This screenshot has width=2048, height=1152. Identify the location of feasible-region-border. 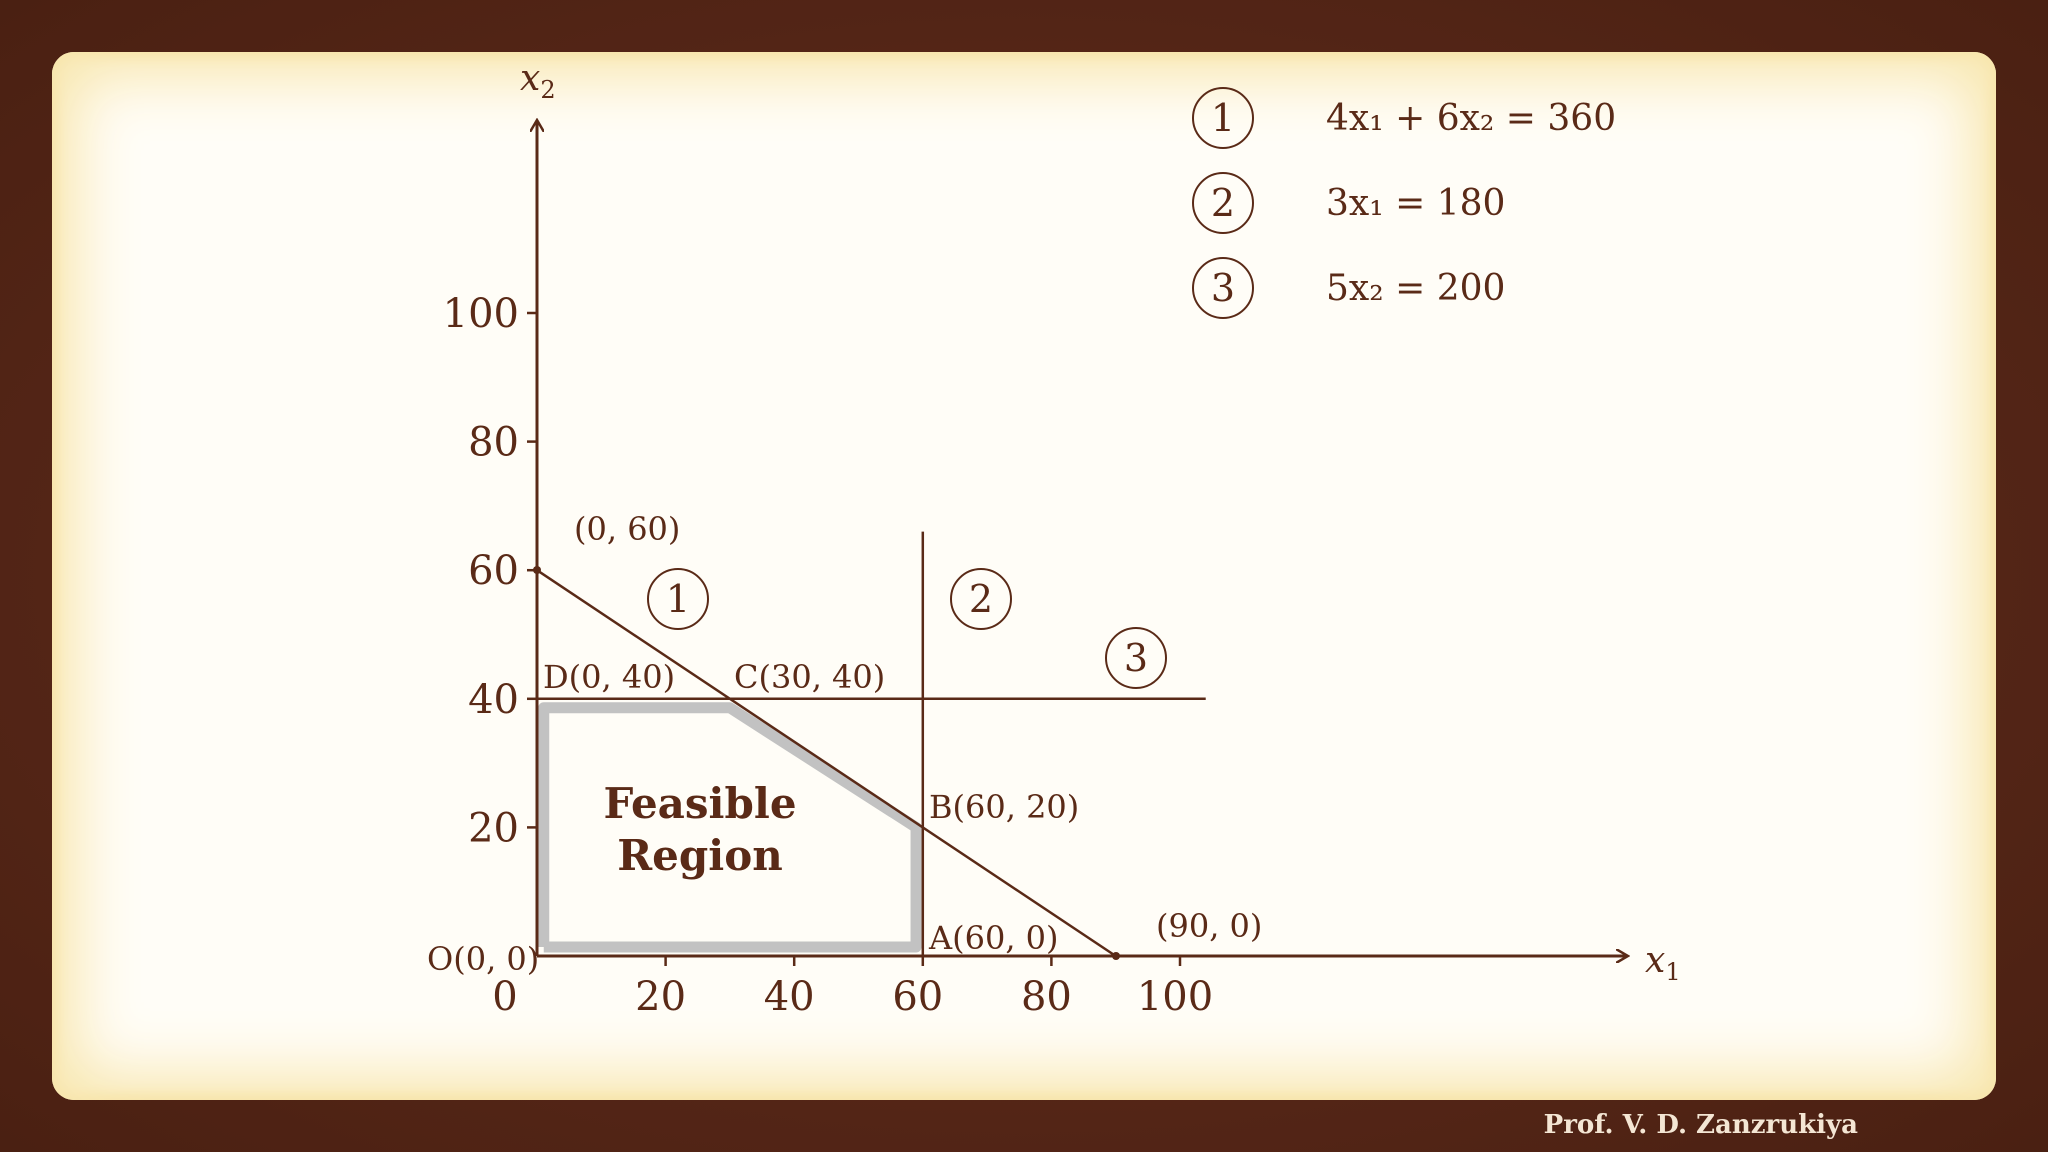
(730, 827).